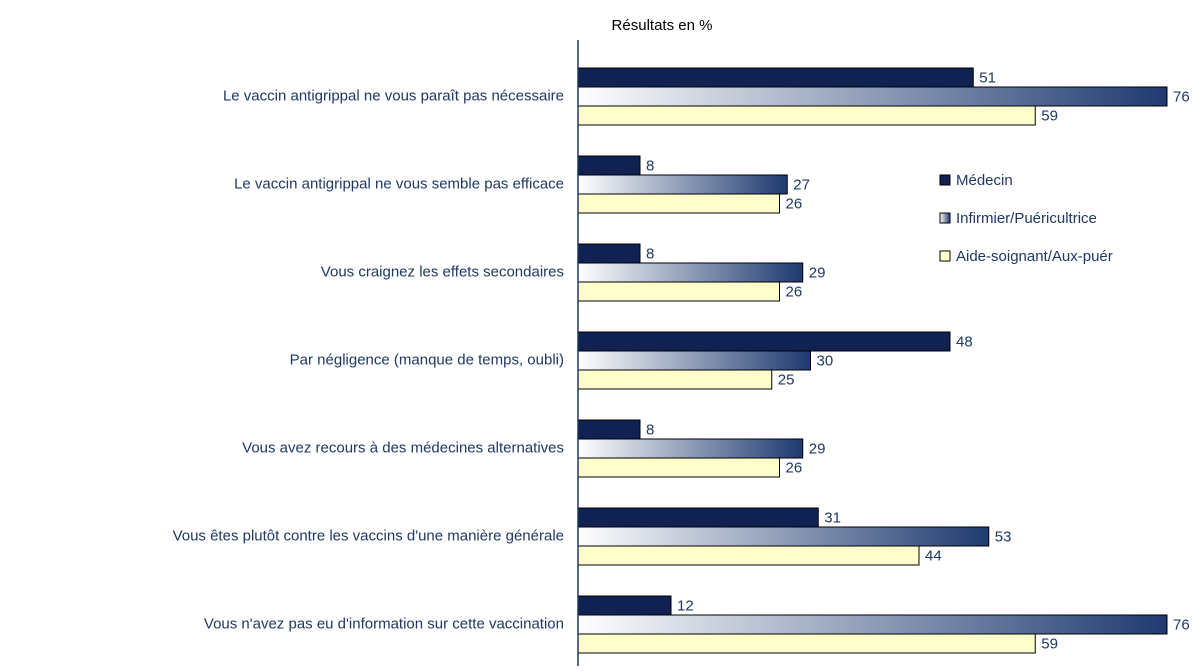 The image size is (1200, 671). I want to click on value-label: 51, so click(987, 77).